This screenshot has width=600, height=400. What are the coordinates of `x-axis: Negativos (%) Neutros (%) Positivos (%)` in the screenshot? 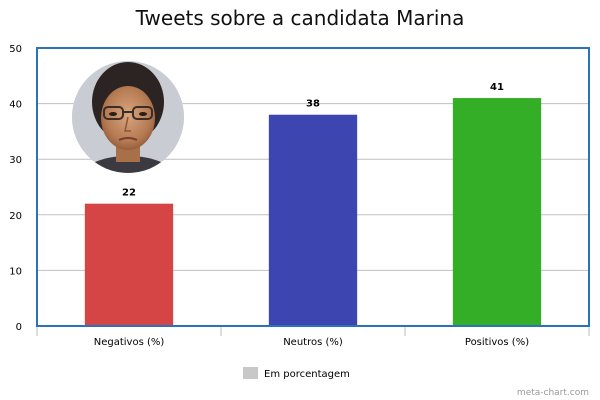 It's located at (313, 337).